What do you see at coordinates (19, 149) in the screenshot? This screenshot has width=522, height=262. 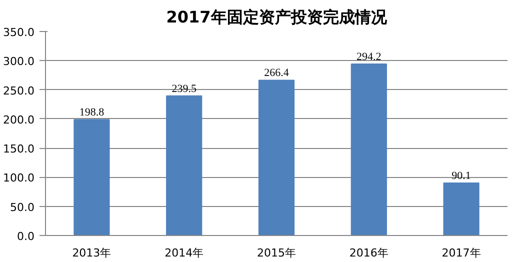 I see `y-tick-label: 150.0` at bounding box center [19, 149].